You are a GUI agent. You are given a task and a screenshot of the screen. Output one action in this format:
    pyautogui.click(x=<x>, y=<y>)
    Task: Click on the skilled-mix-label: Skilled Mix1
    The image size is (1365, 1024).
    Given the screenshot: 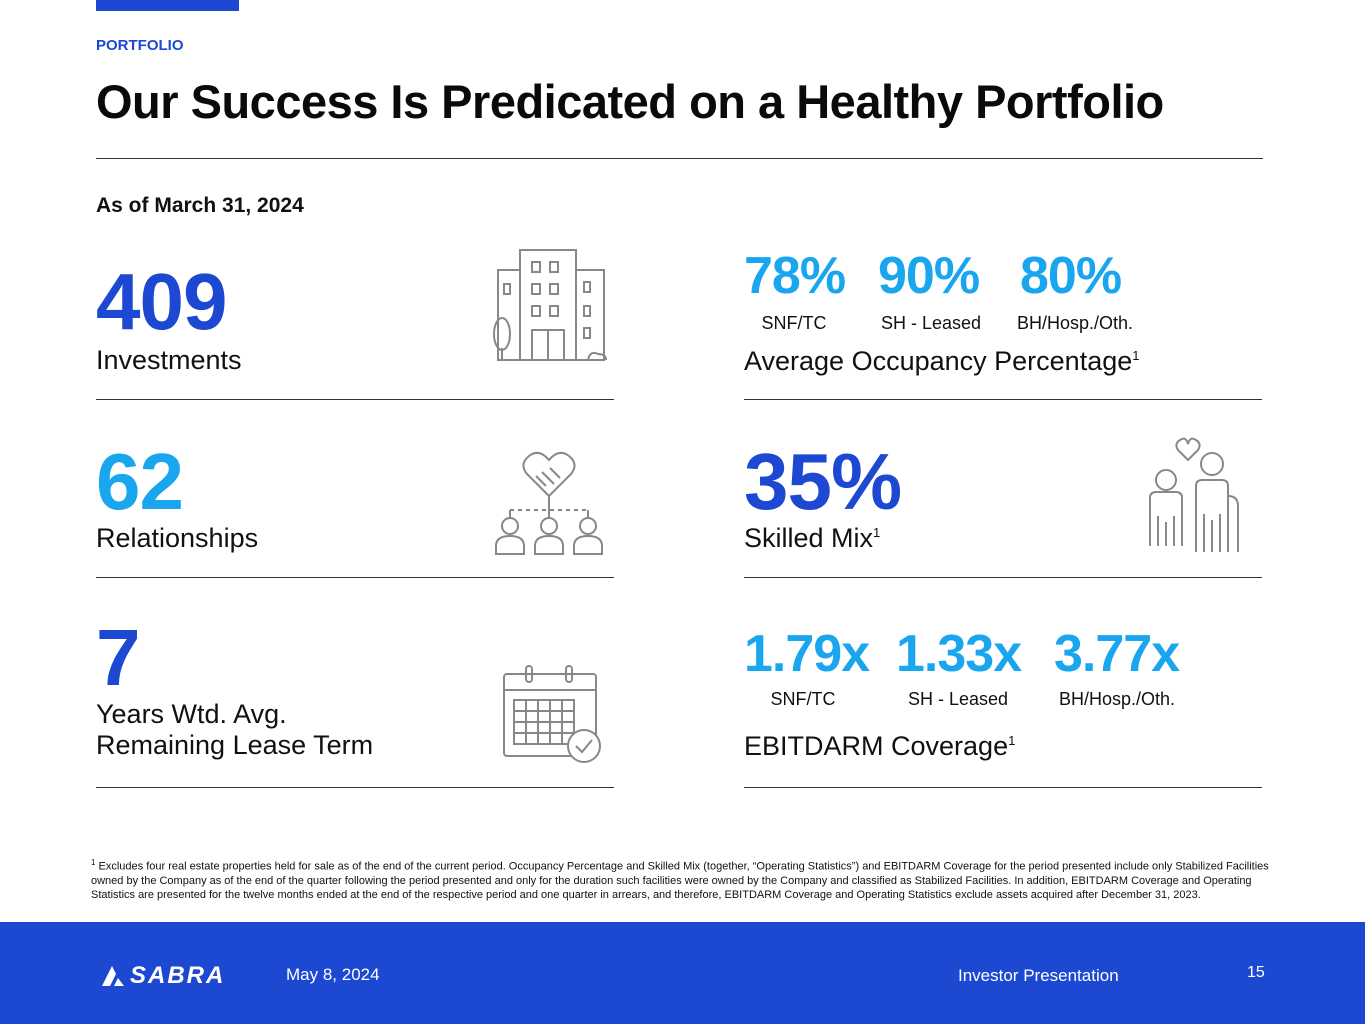 What is the action you would take?
    pyautogui.click(x=812, y=538)
    